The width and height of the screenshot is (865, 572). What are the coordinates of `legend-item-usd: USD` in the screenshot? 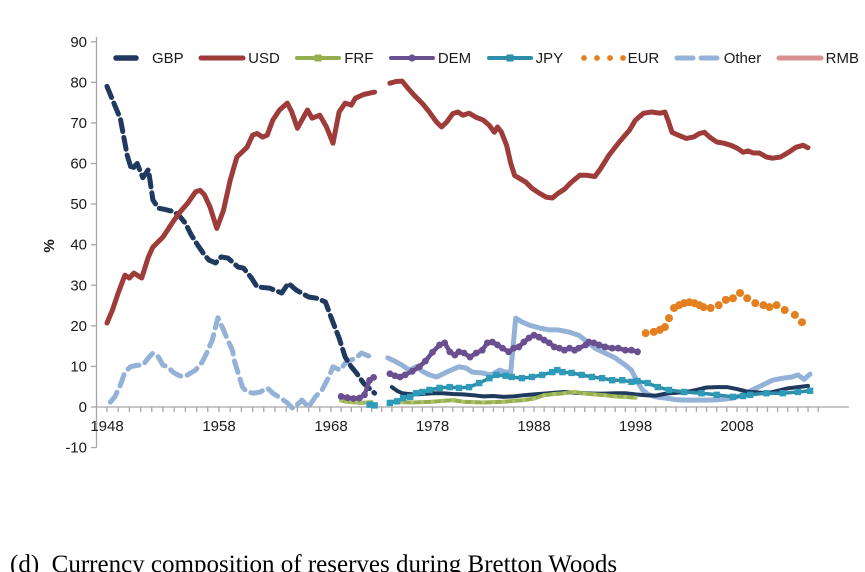 It's located at (239, 58).